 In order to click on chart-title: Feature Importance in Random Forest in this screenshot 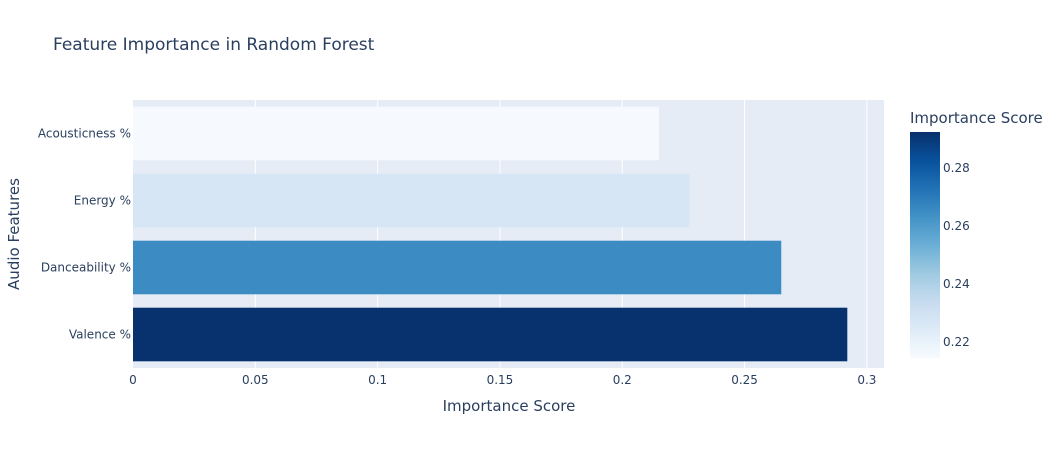, I will do `click(214, 45)`.